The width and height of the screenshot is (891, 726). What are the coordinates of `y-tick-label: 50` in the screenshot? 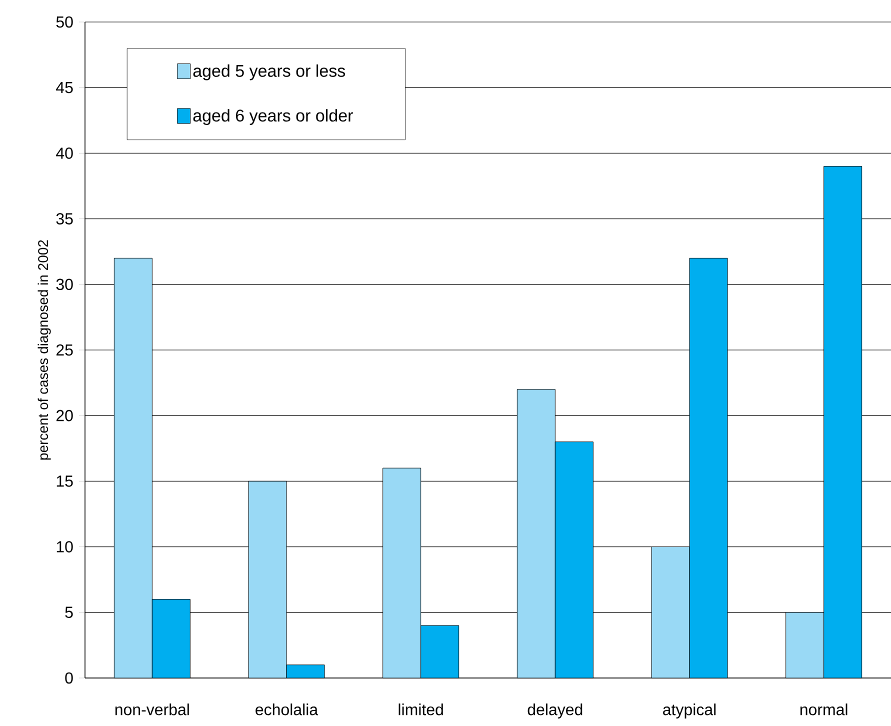 It's located at (64, 22).